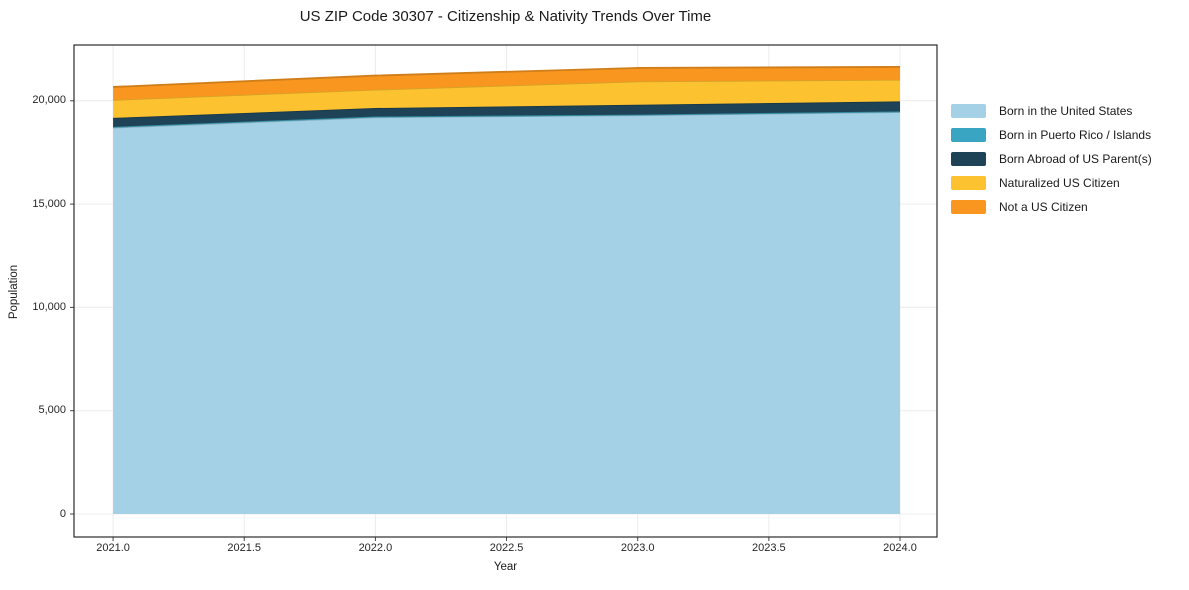  What do you see at coordinates (1075, 135) in the screenshot?
I see `legend-label: Born in Puerto Rico / Islands` at bounding box center [1075, 135].